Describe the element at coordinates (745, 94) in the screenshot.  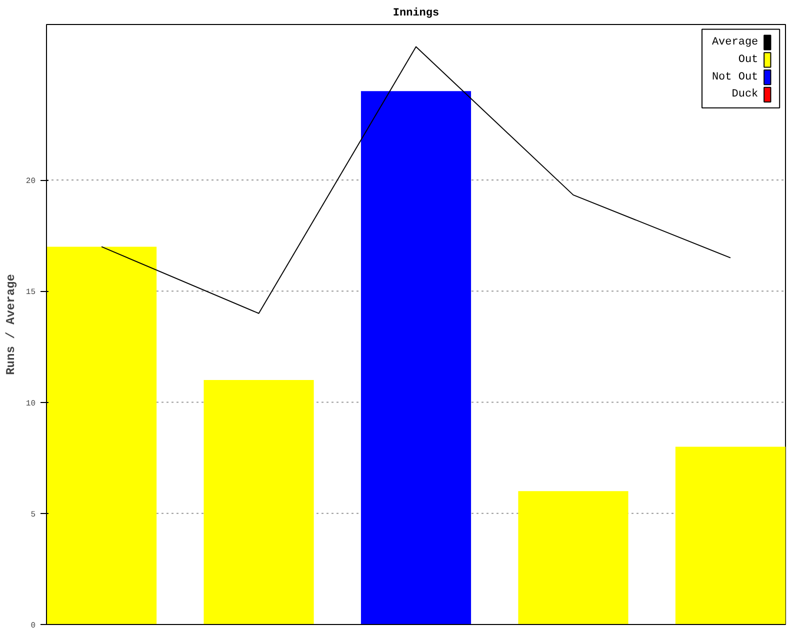
I see `legend-label: Duck` at that location.